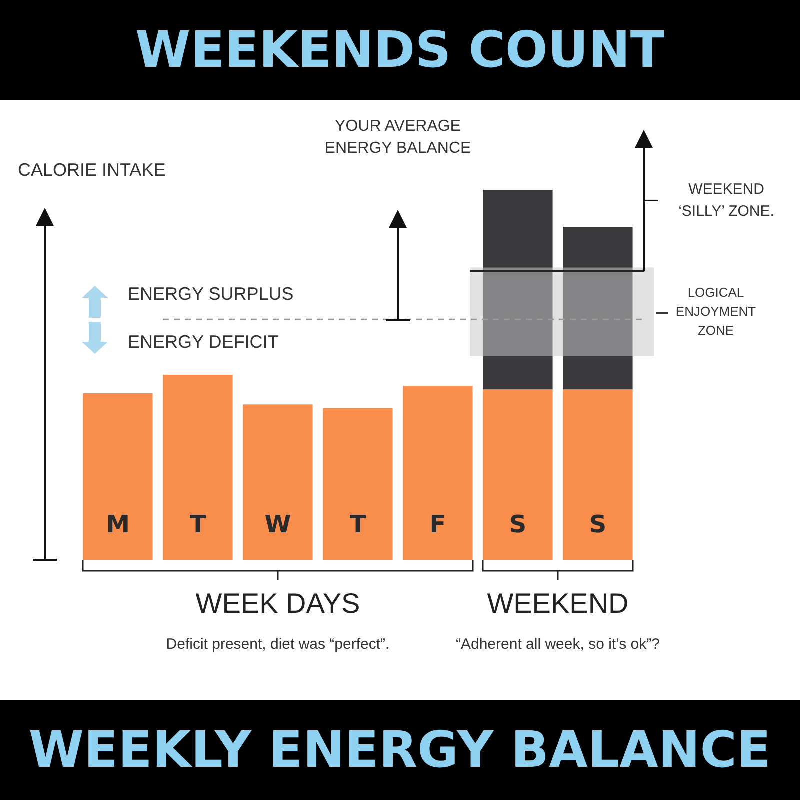  Describe the element at coordinates (278, 644) in the screenshot. I see `text: Deficit present, diet was “perfect”.` at that location.